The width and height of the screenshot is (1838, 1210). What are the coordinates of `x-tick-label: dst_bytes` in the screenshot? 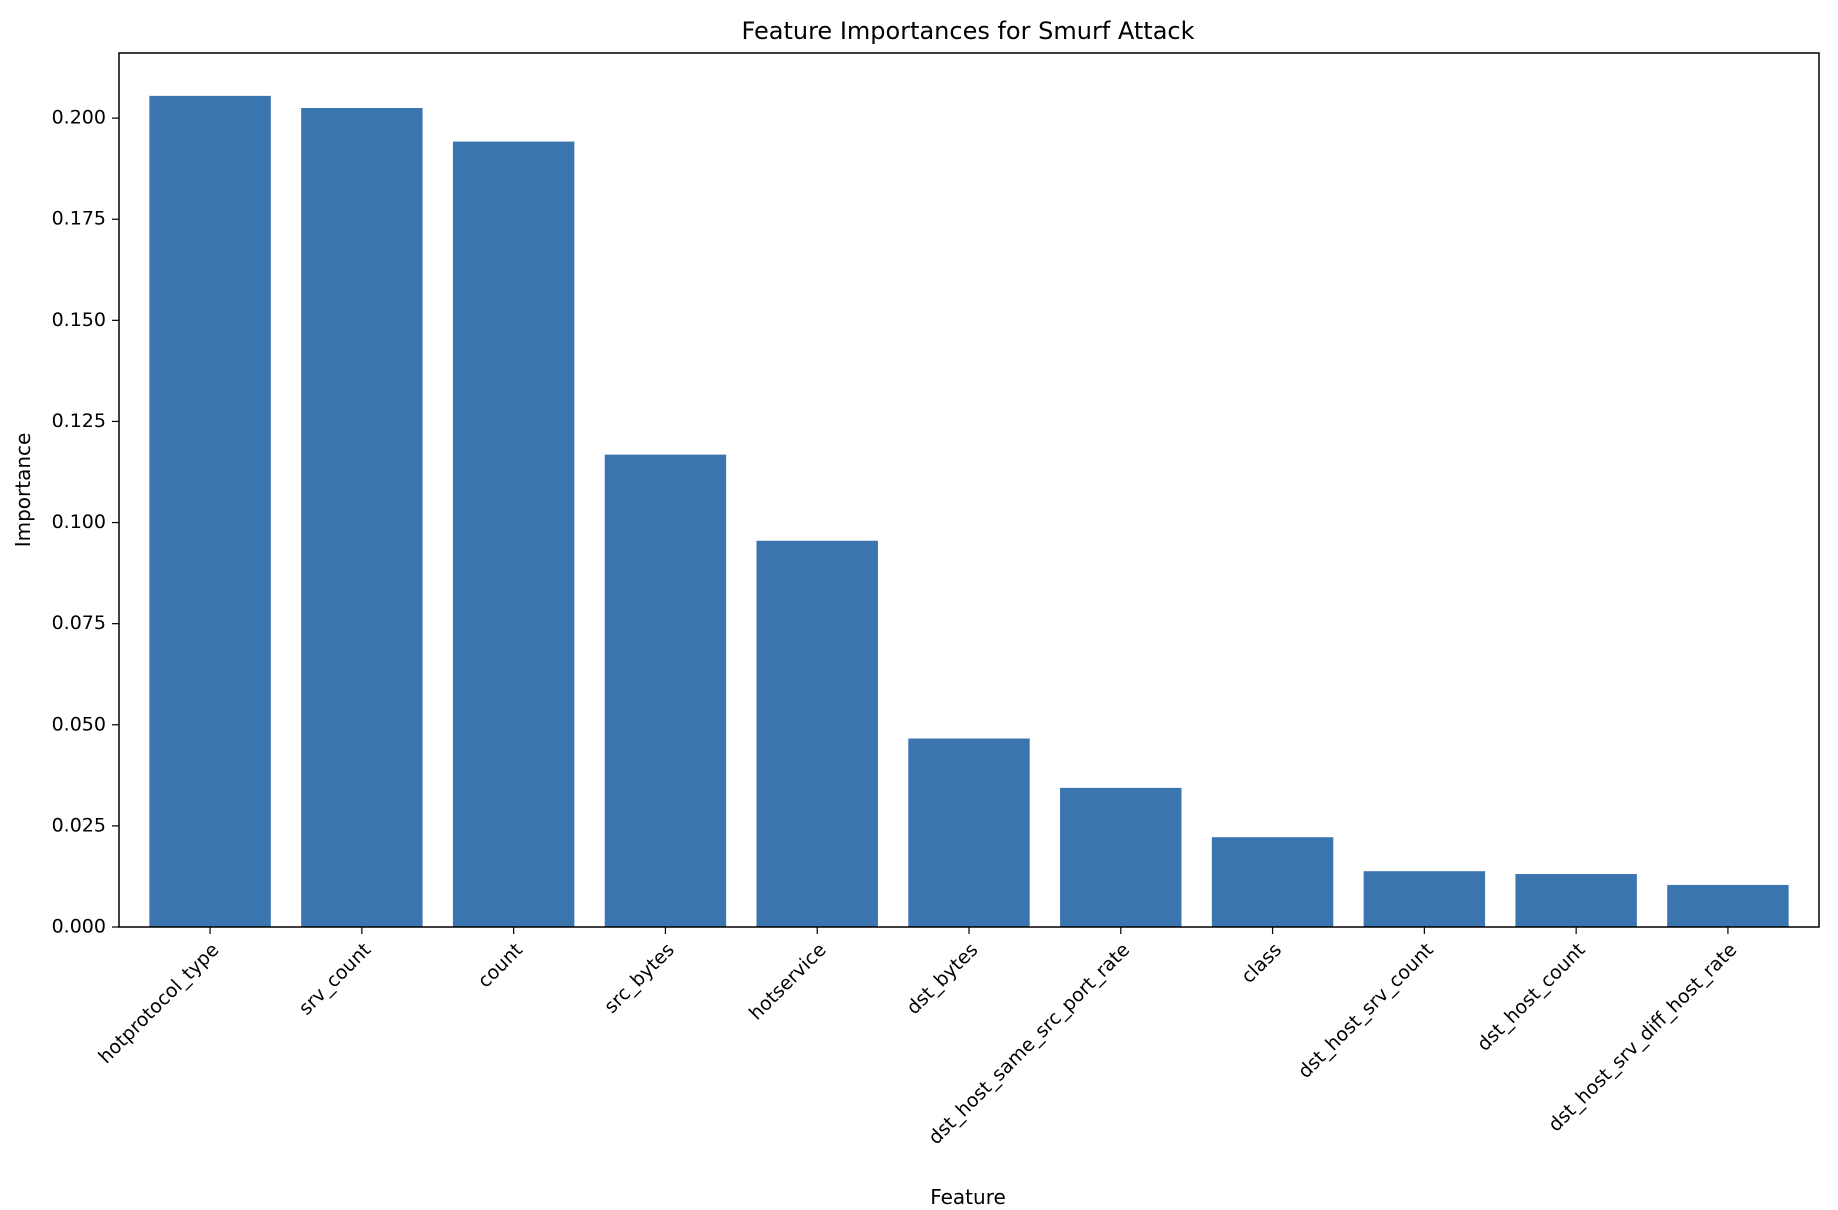 It's located at (942, 979).